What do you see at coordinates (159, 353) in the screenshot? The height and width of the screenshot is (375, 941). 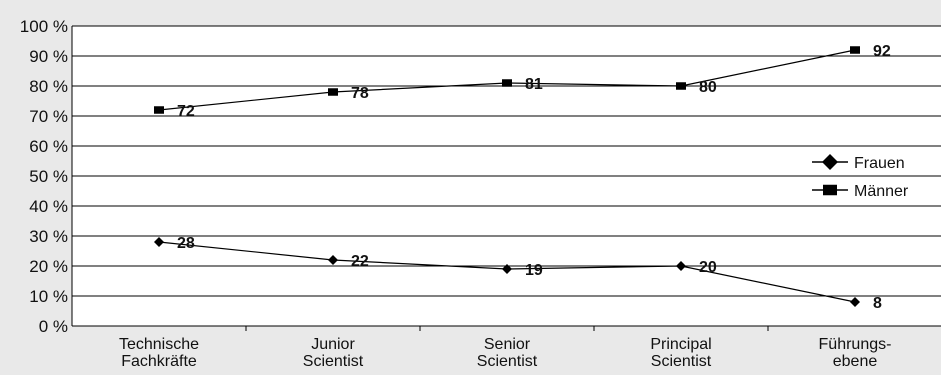 I see `x-tick-label: Technische Fachkräfte` at bounding box center [159, 353].